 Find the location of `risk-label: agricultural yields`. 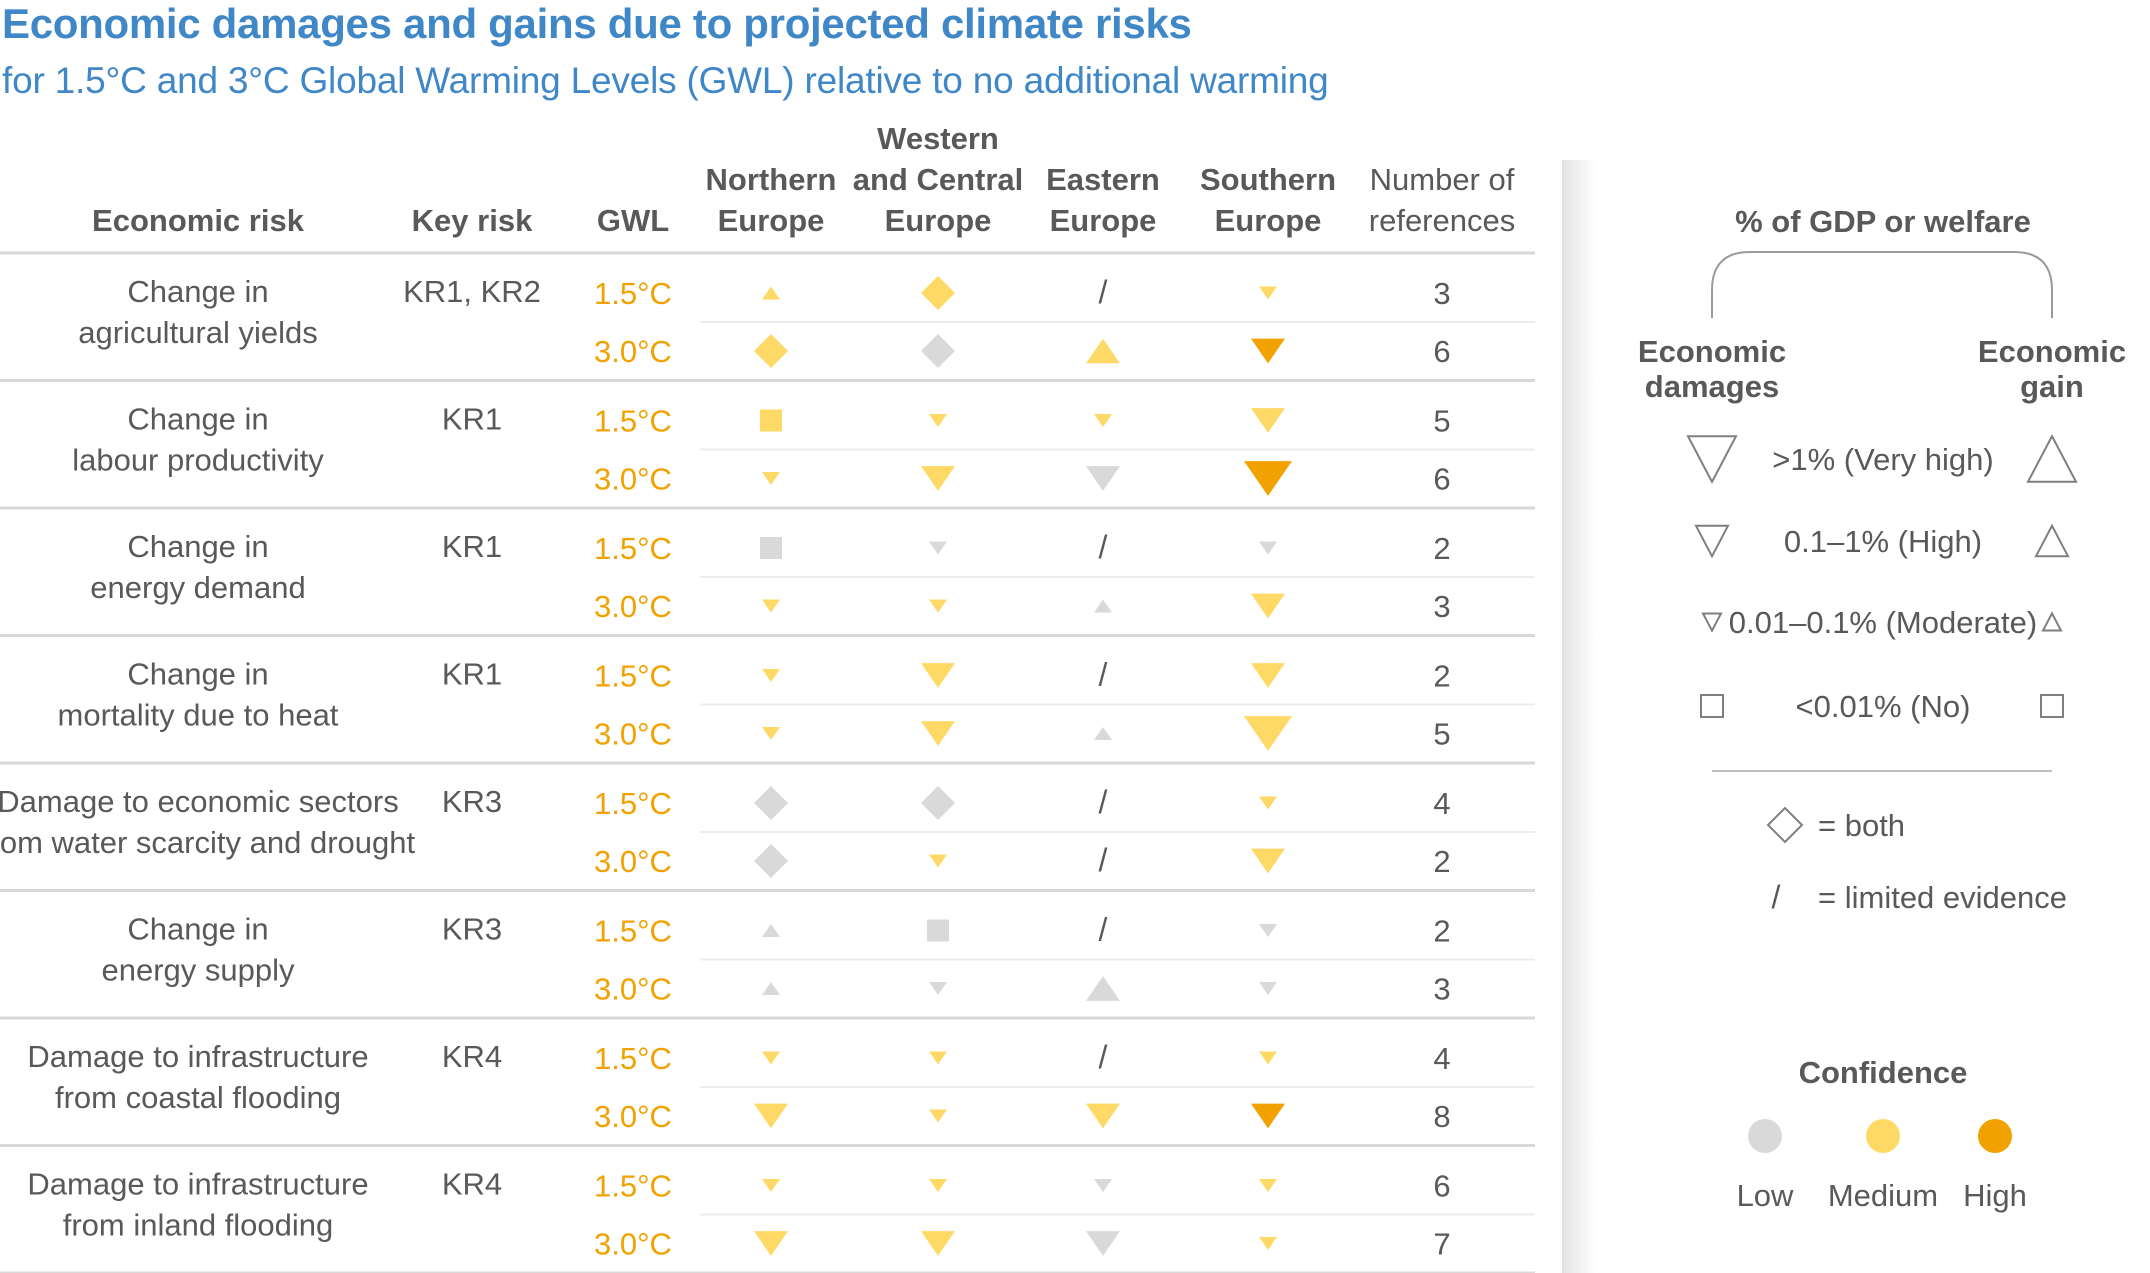

risk-label: agricultural yields is located at coordinates (198, 332).